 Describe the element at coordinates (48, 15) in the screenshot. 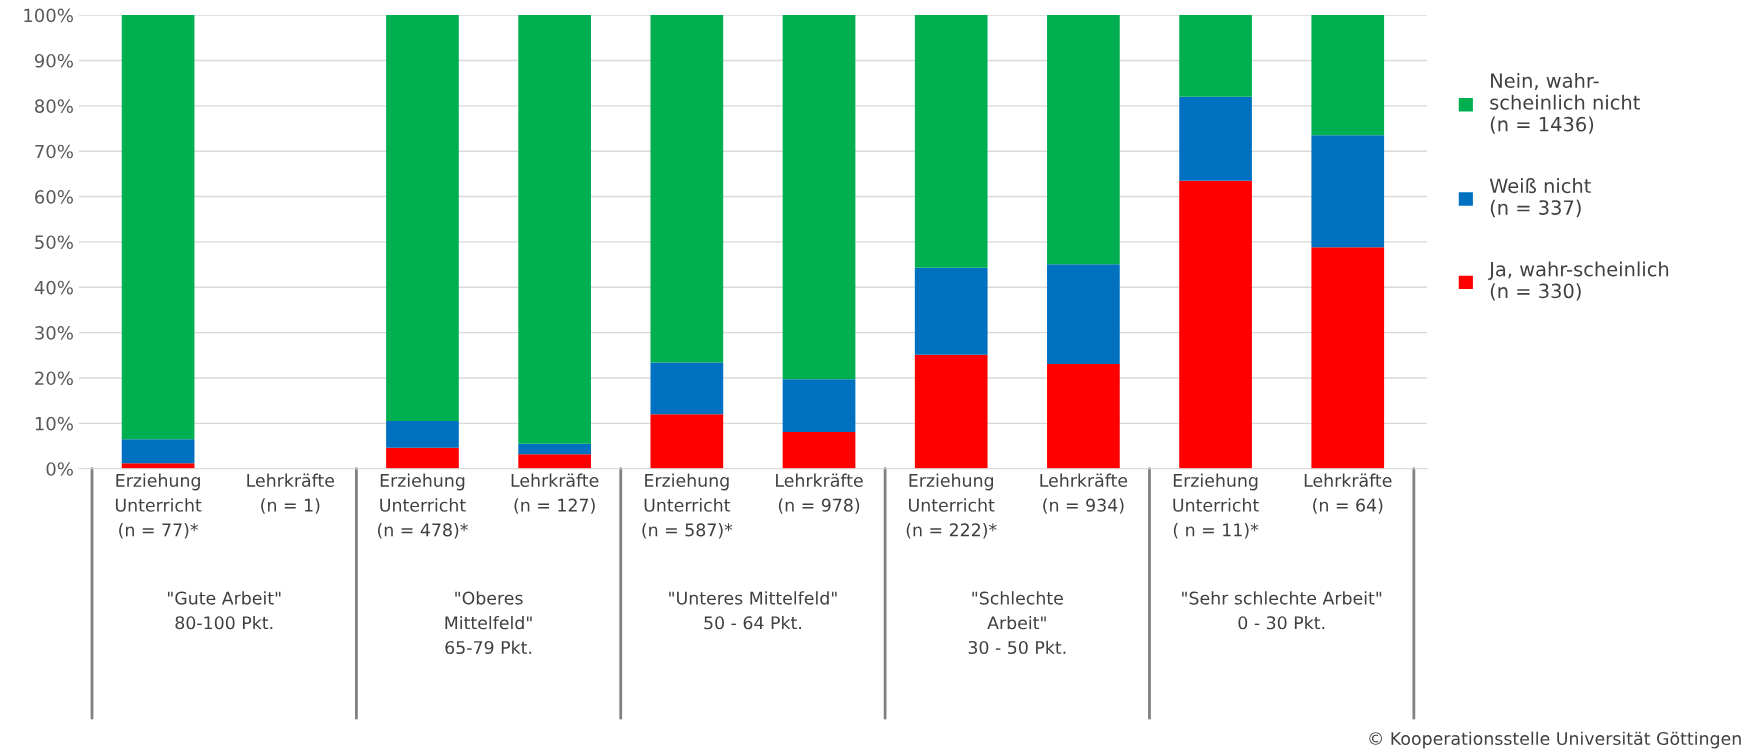

I see `y-tick-label: 100%` at that location.